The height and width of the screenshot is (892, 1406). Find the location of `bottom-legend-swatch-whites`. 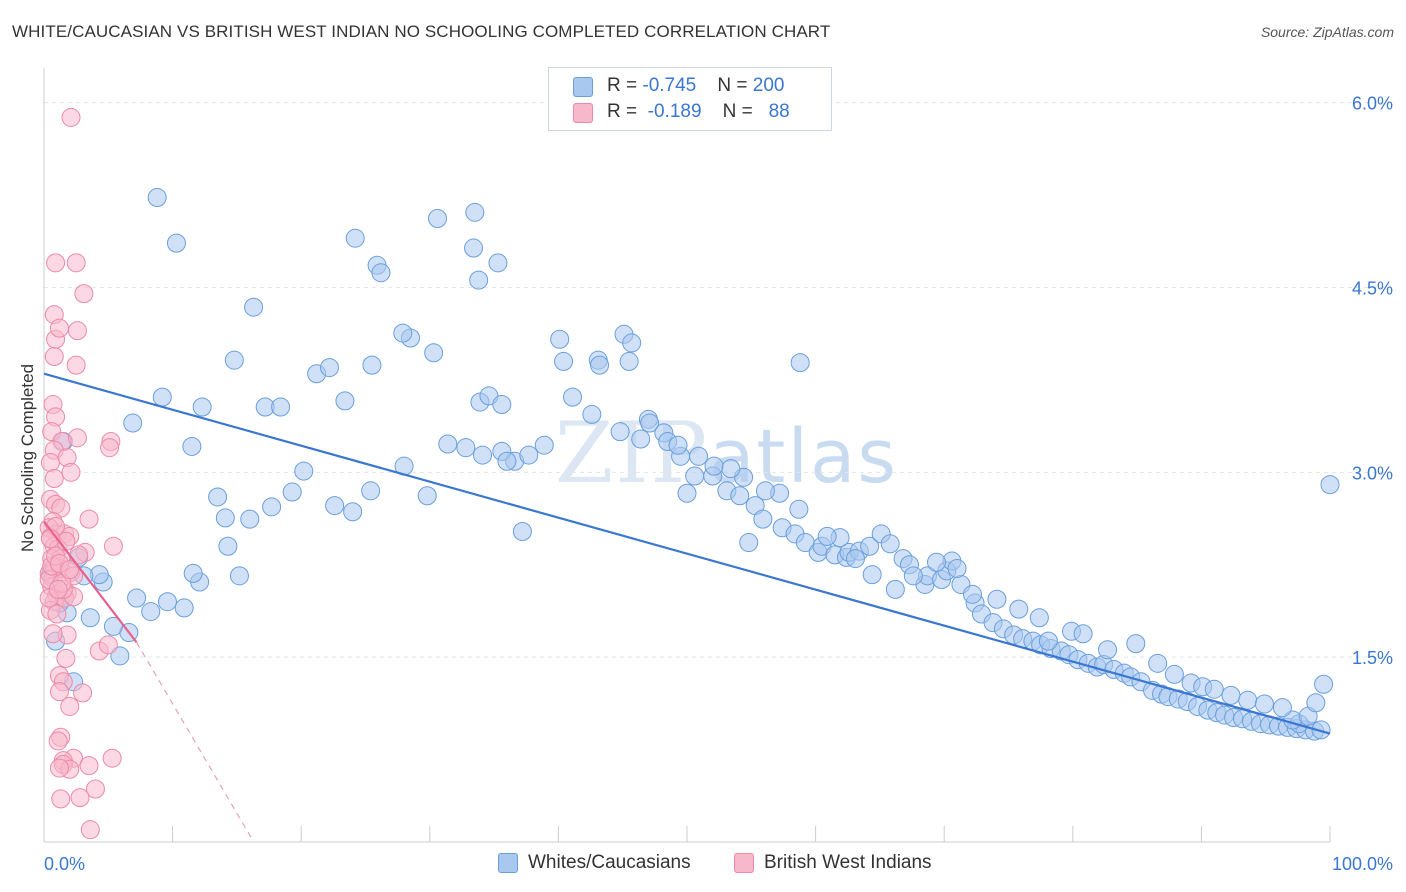

bottom-legend-swatch-whites is located at coordinates (508, 863).